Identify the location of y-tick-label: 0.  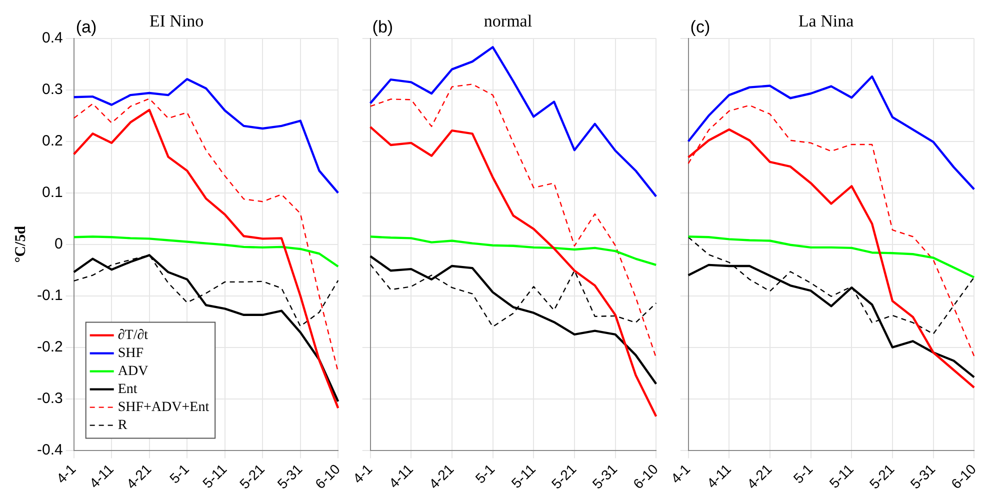
(58, 243).